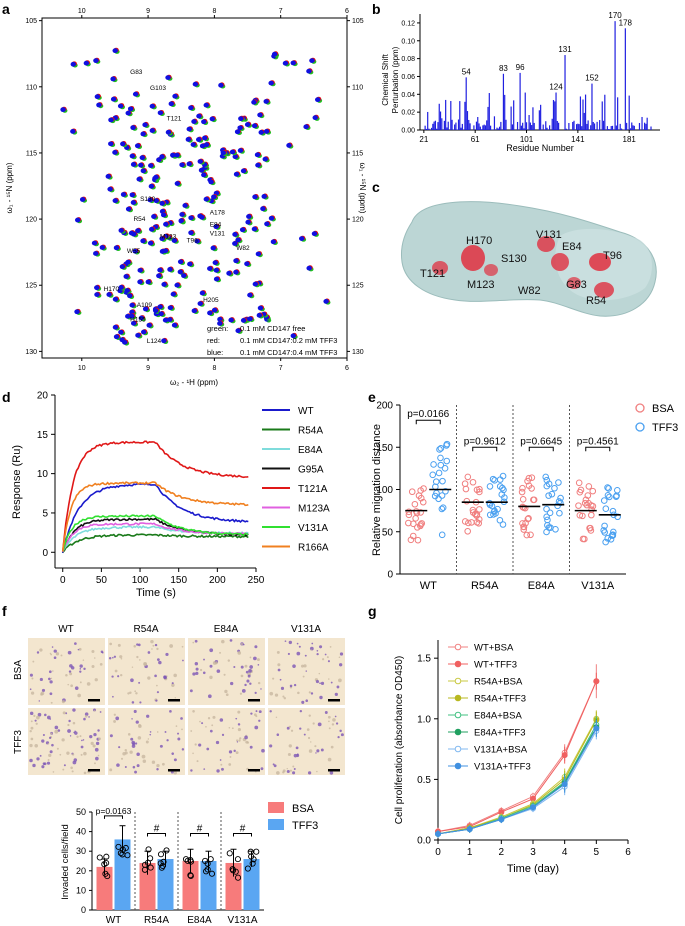 This screenshot has height=926, width=685. What do you see at coordinates (63, 580) in the screenshot?
I see `spr-x-tick-label: 0` at bounding box center [63, 580].